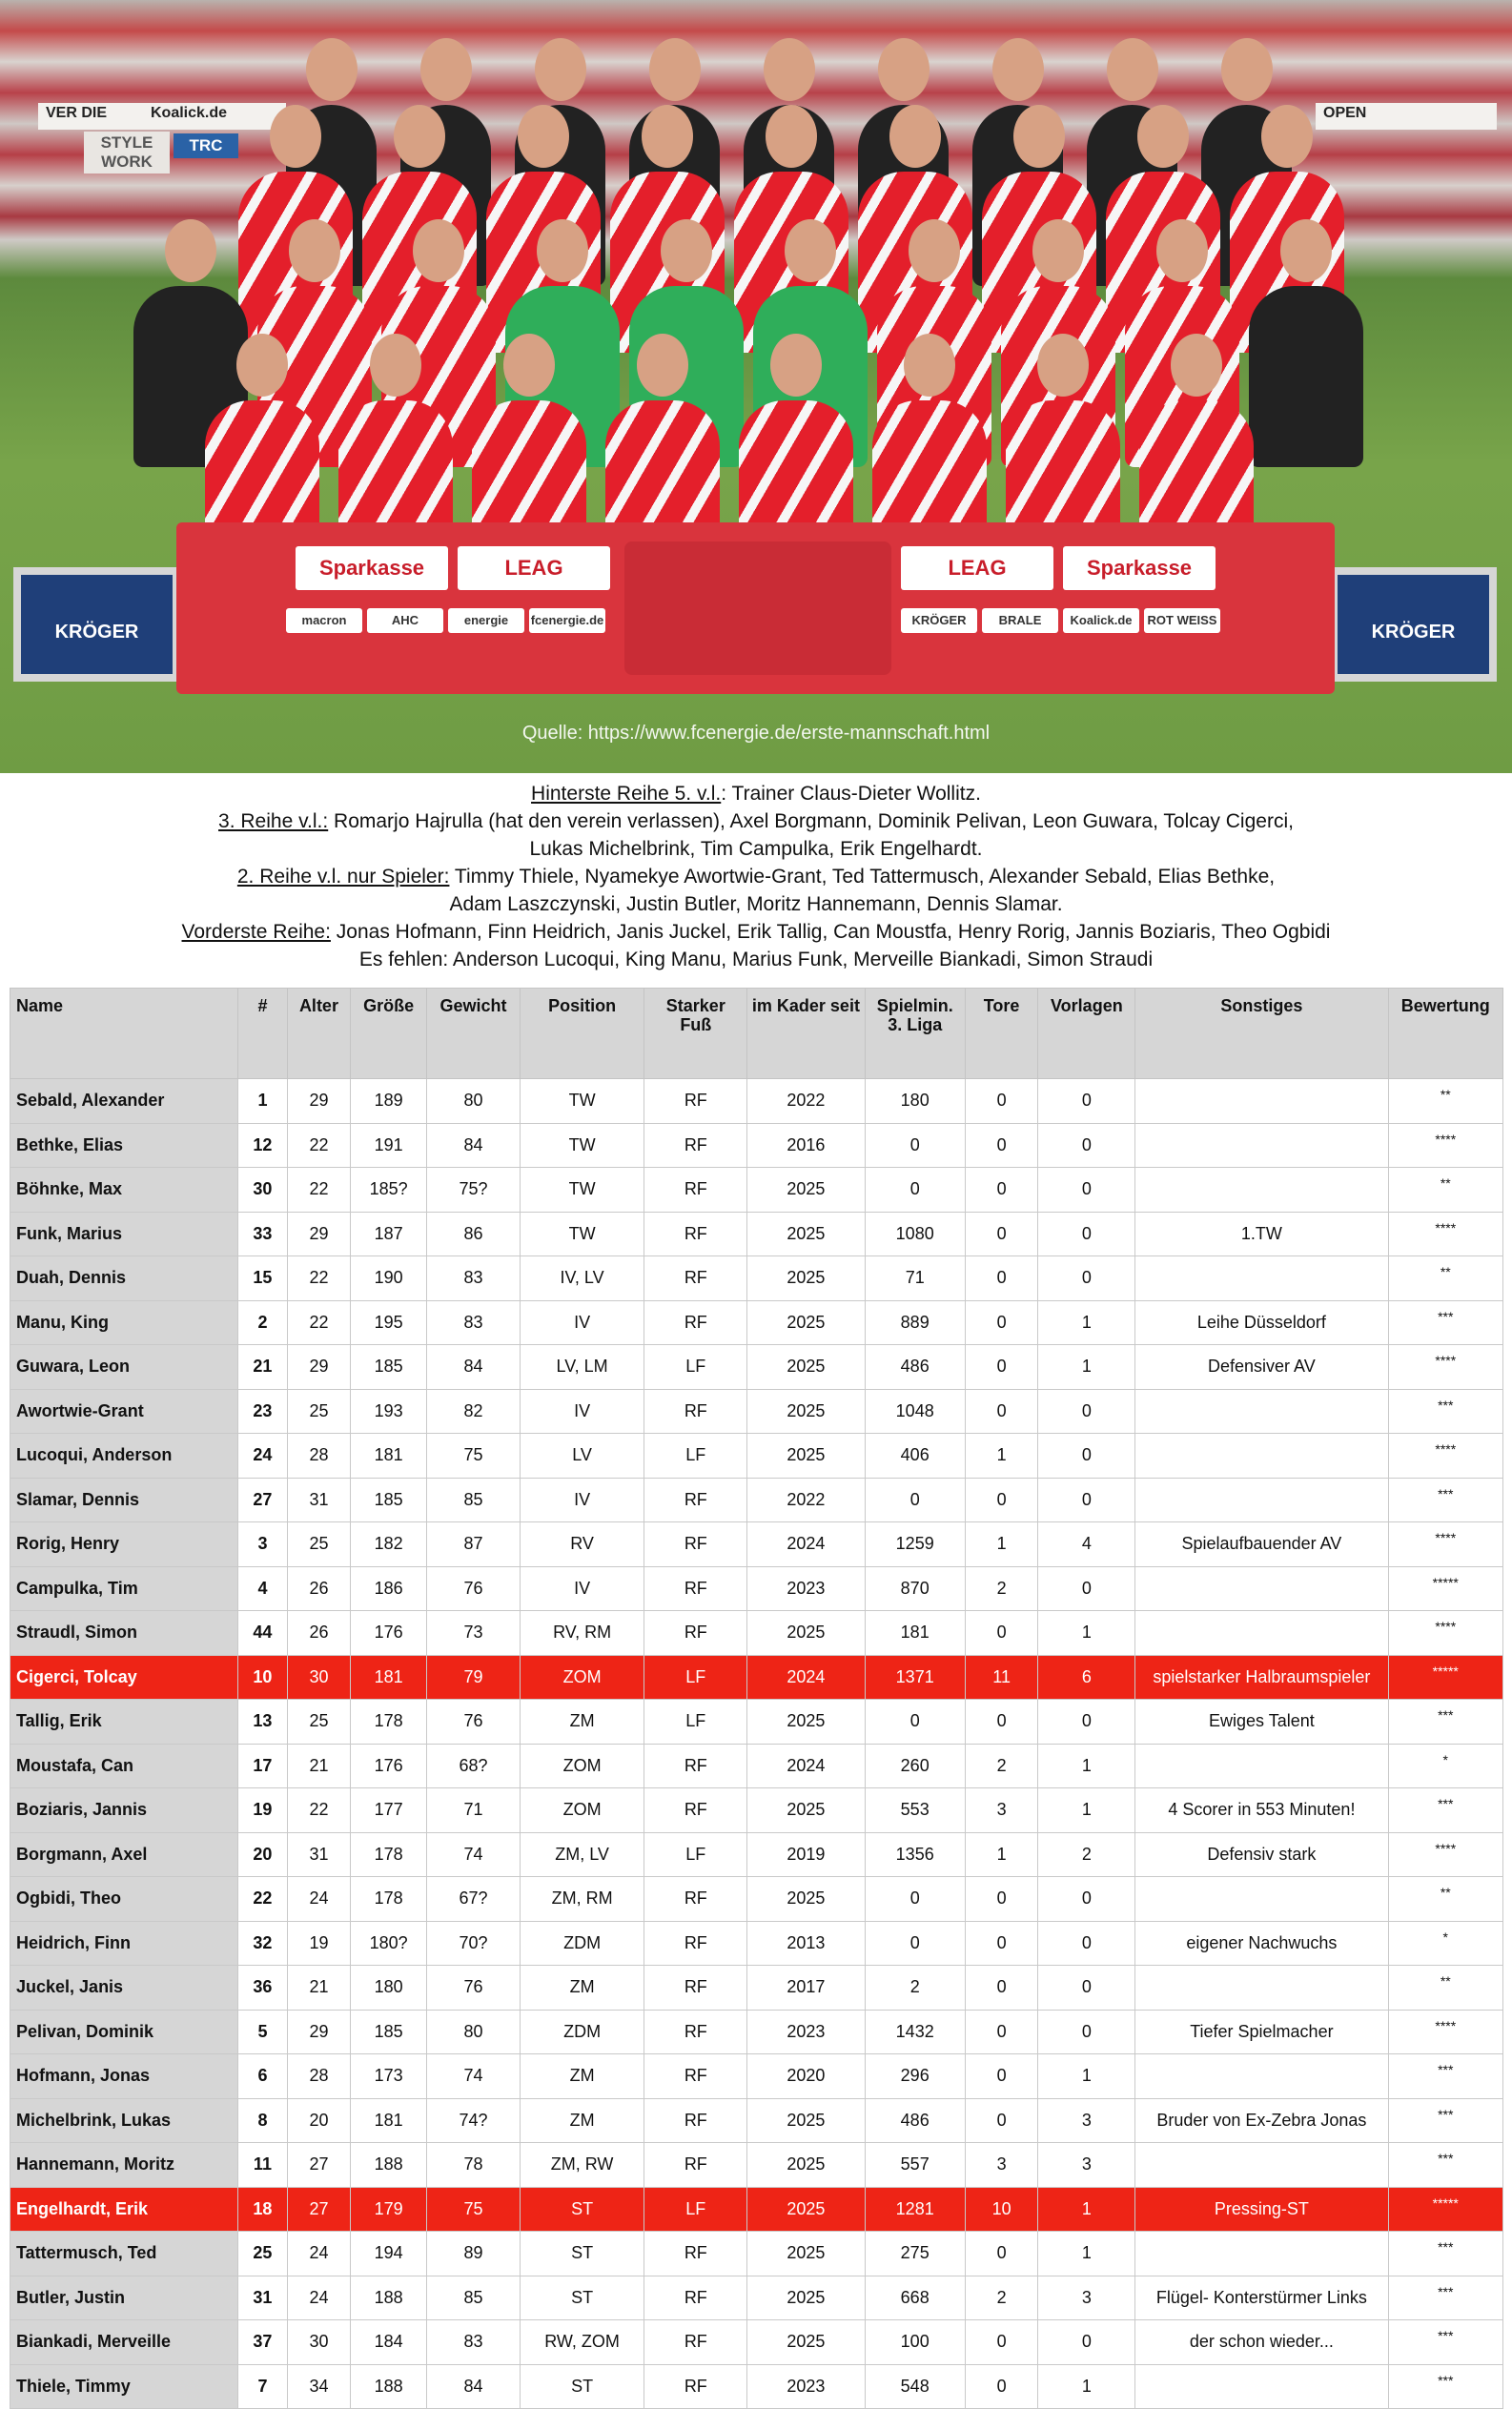 The width and height of the screenshot is (1512, 2409). I want to click on cell-minutes: 180, so click(915, 1101).